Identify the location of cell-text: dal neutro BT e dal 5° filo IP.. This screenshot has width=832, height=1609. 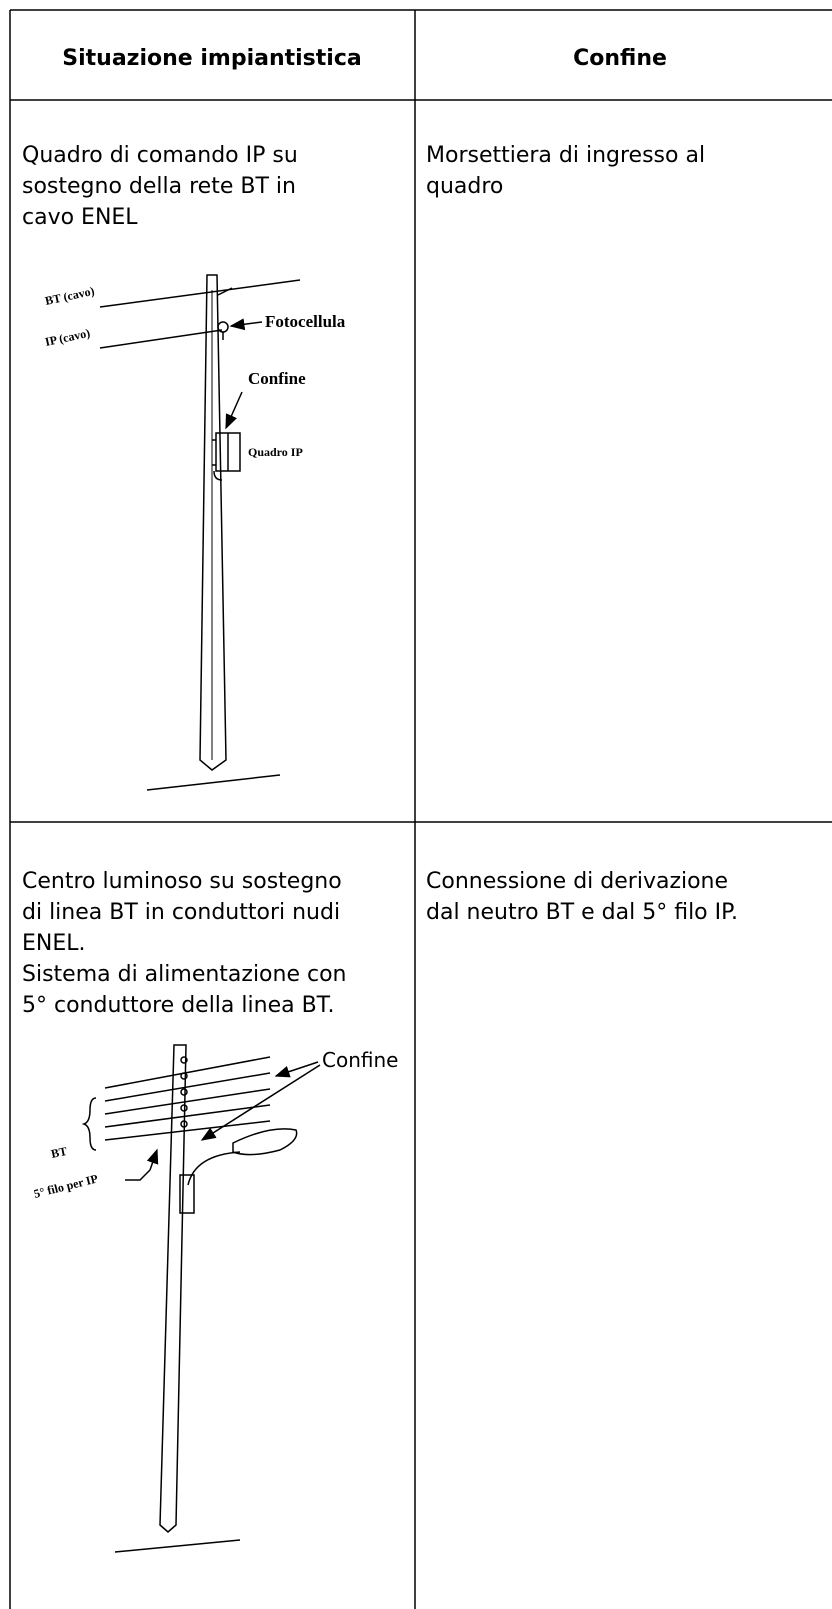
(582, 912).